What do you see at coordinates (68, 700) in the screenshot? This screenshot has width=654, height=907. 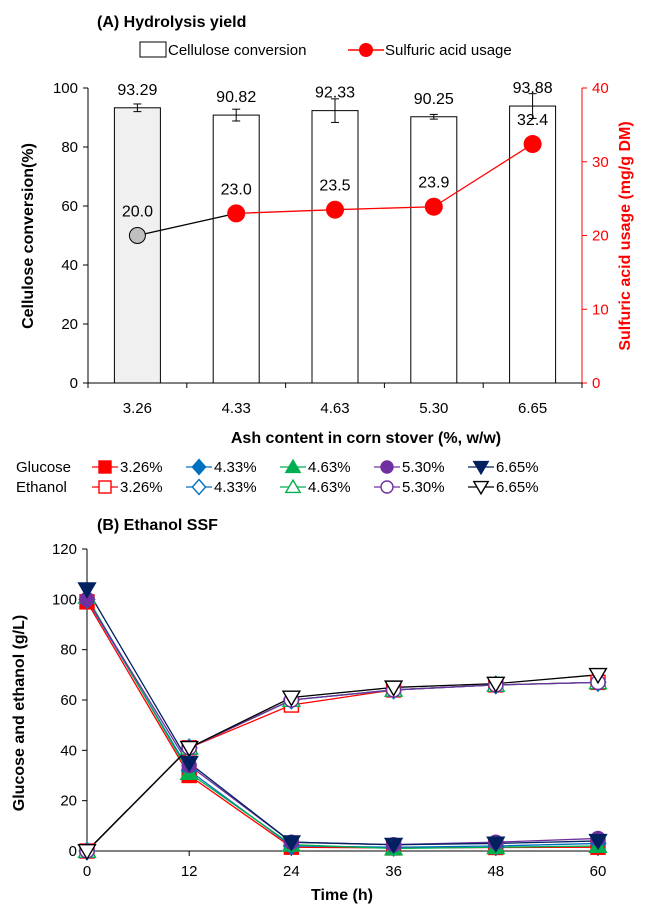 I see `y-tick-label: 60` at bounding box center [68, 700].